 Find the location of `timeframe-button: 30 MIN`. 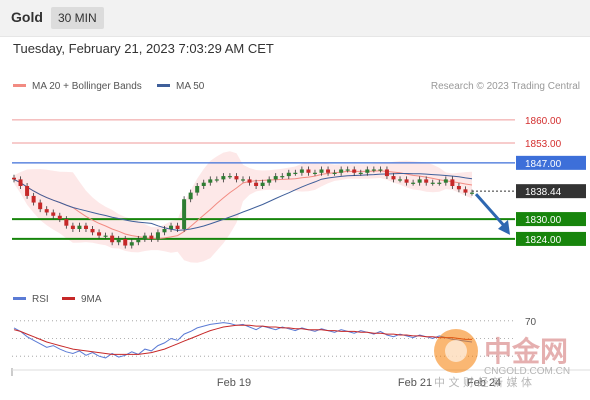

timeframe-button: 30 MIN is located at coordinates (77, 18).